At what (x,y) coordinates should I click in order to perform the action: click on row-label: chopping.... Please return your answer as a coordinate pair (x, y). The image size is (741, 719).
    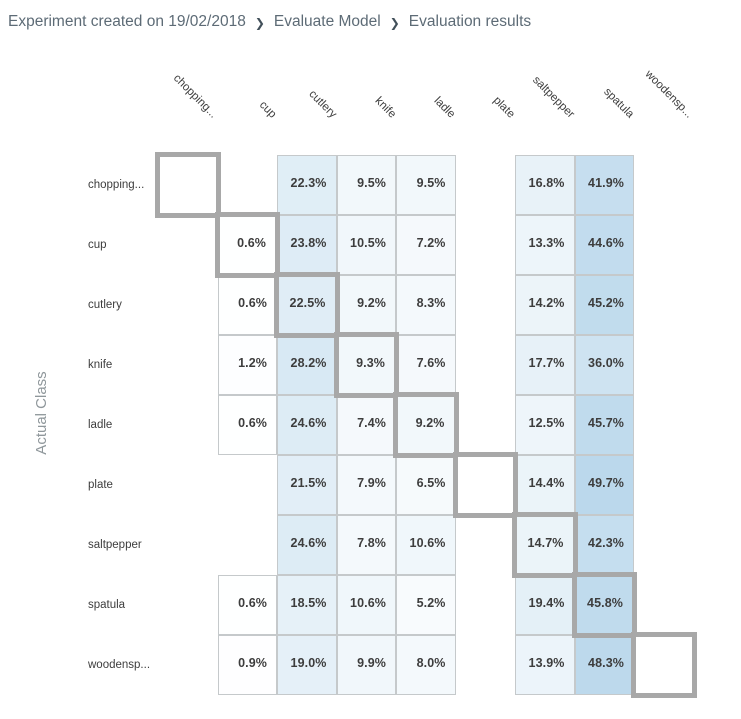
    Looking at the image, I should click on (116, 185).